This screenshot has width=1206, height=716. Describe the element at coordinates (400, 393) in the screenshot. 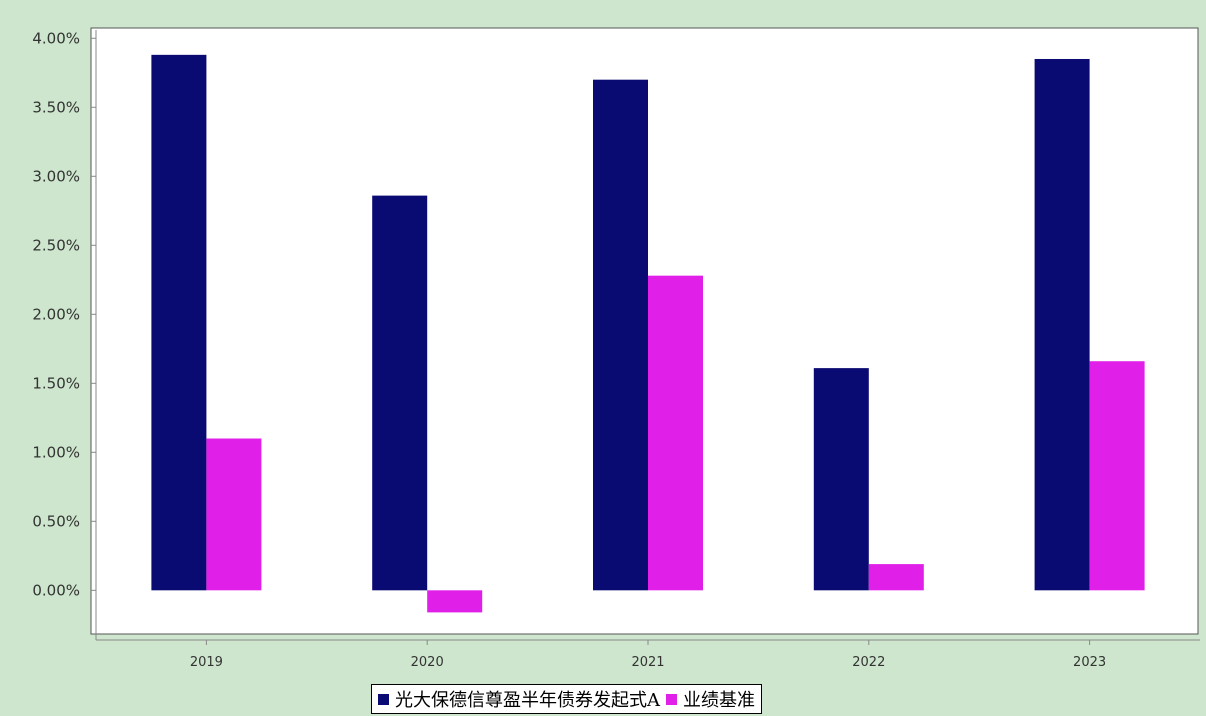

I see `bar-fund-2020` at that location.